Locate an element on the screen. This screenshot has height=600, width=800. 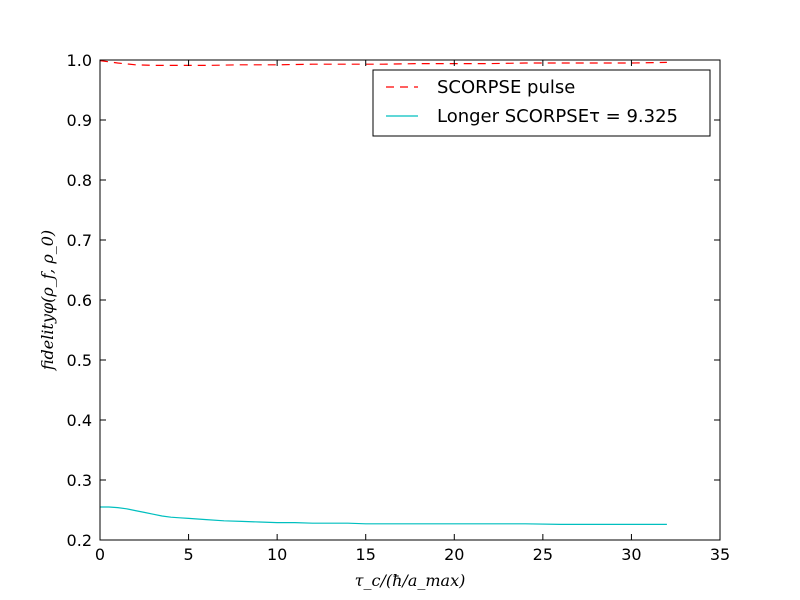
y-axis-label: fidelityφ(ρ_f, ρ_0) is located at coordinates (47, 300).